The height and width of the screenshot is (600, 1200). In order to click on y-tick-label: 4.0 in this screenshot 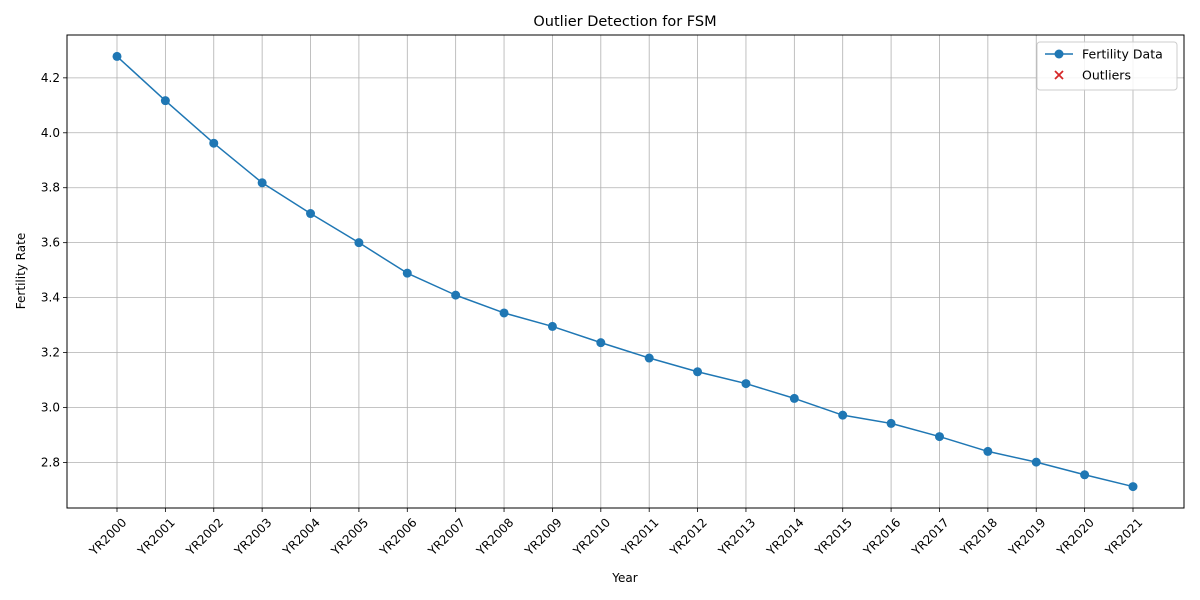, I will do `click(50, 133)`.